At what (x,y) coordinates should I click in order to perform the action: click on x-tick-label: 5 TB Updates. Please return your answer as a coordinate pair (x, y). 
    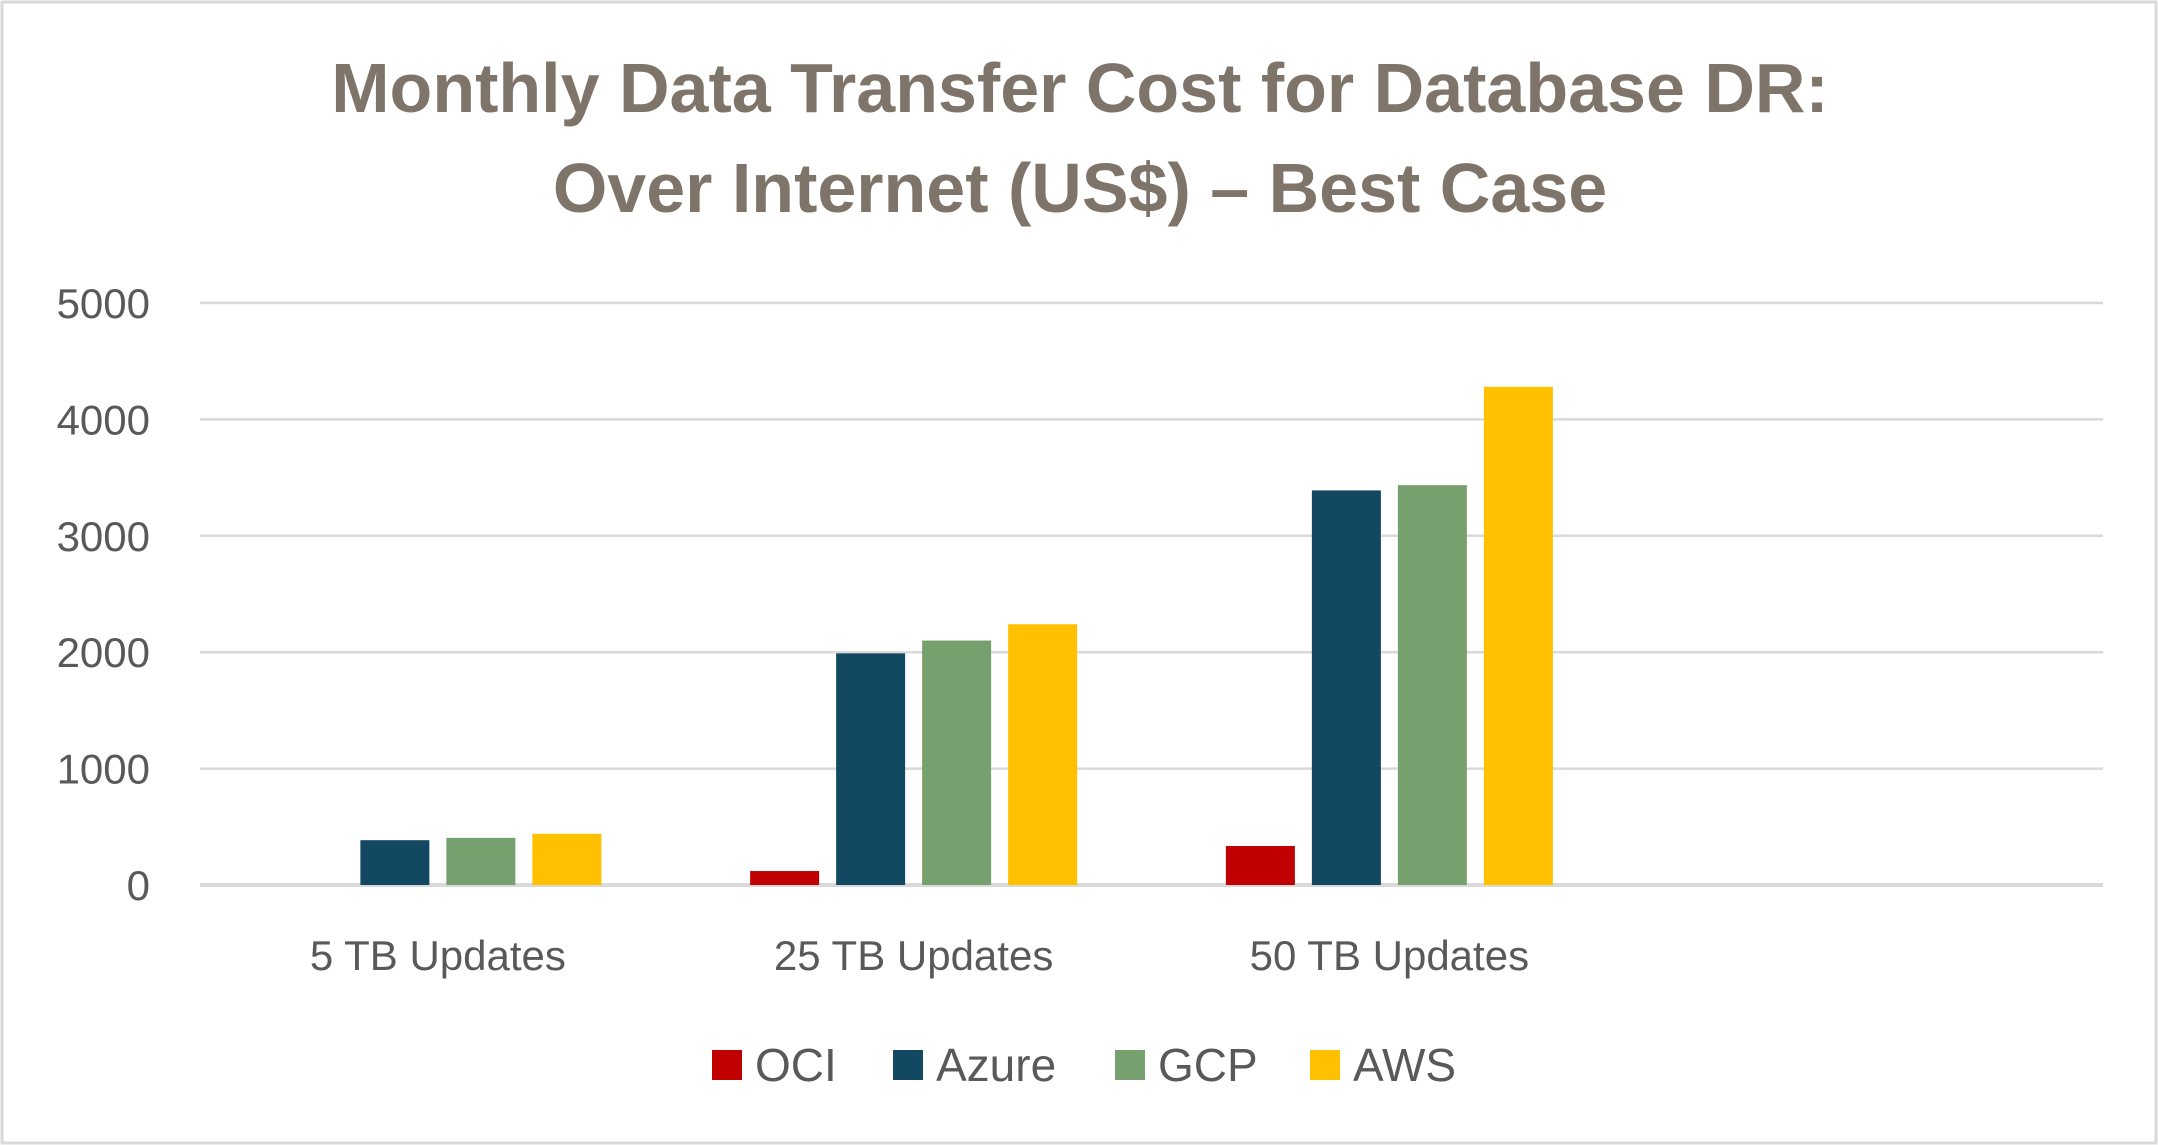
    Looking at the image, I should click on (438, 955).